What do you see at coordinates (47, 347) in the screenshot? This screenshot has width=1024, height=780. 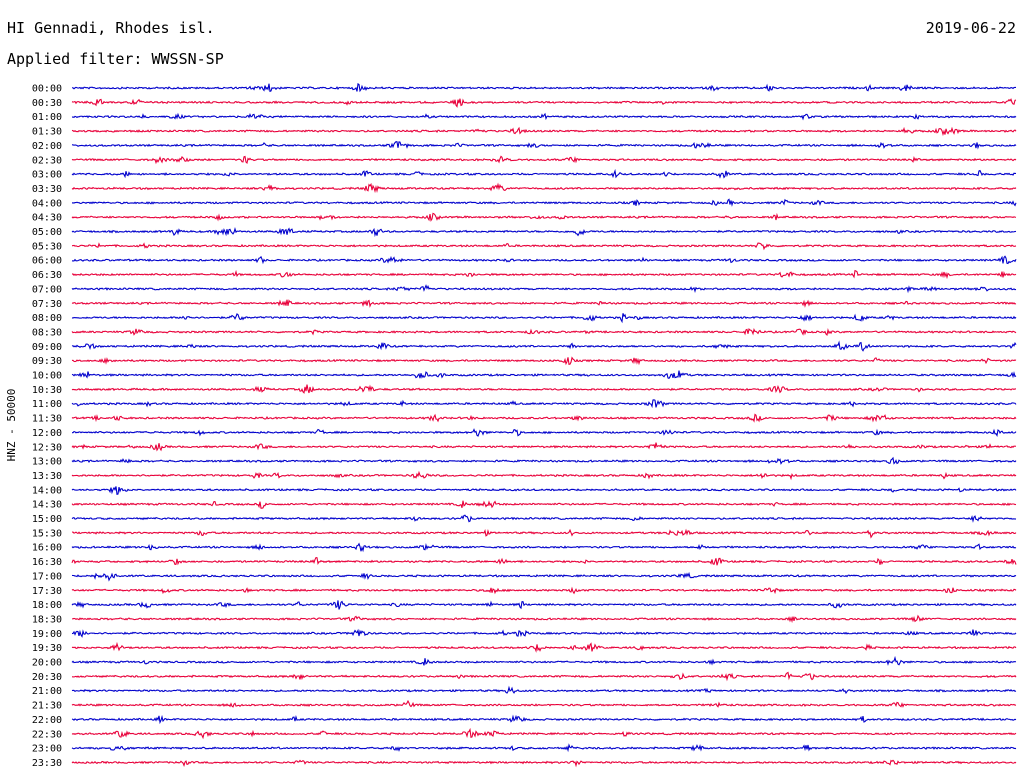 I see `hour-label: 09:00` at bounding box center [47, 347].